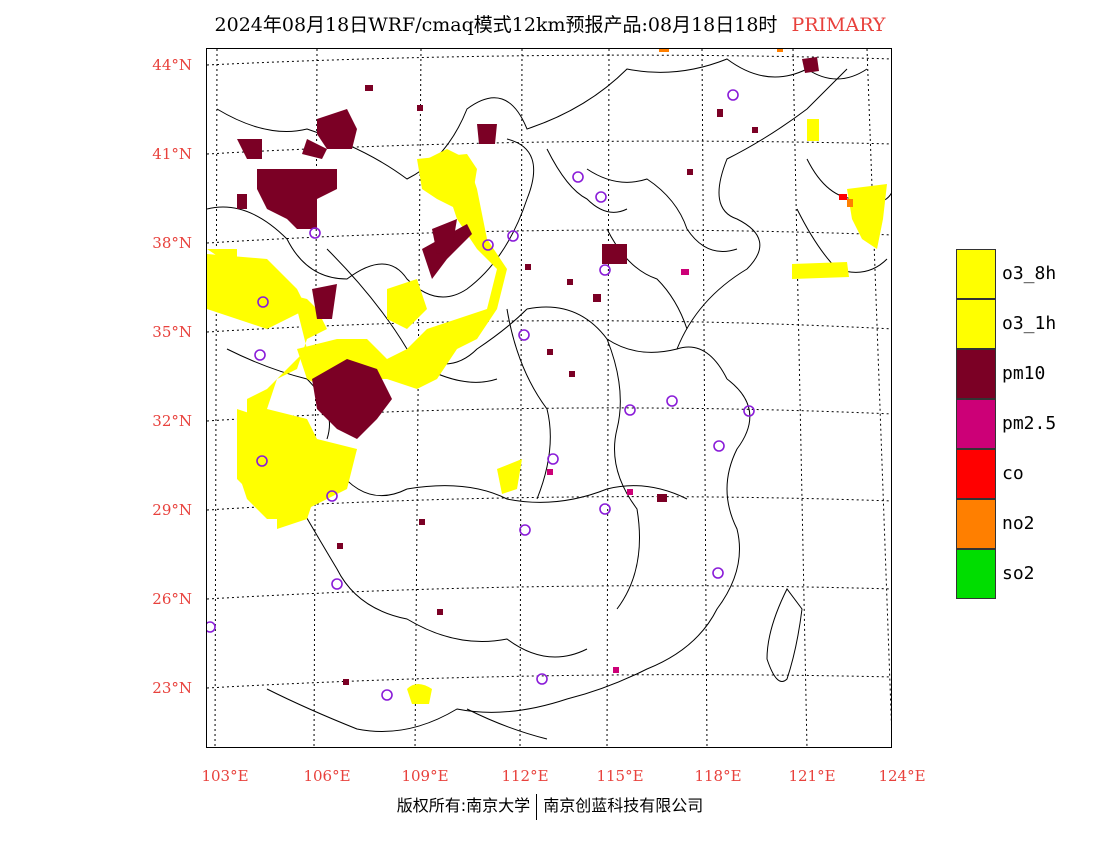  What do you see at coordinates (902, 776) in the screenshot?
I see `lon-label-124: 124°E` at bounding box center [902, 776].